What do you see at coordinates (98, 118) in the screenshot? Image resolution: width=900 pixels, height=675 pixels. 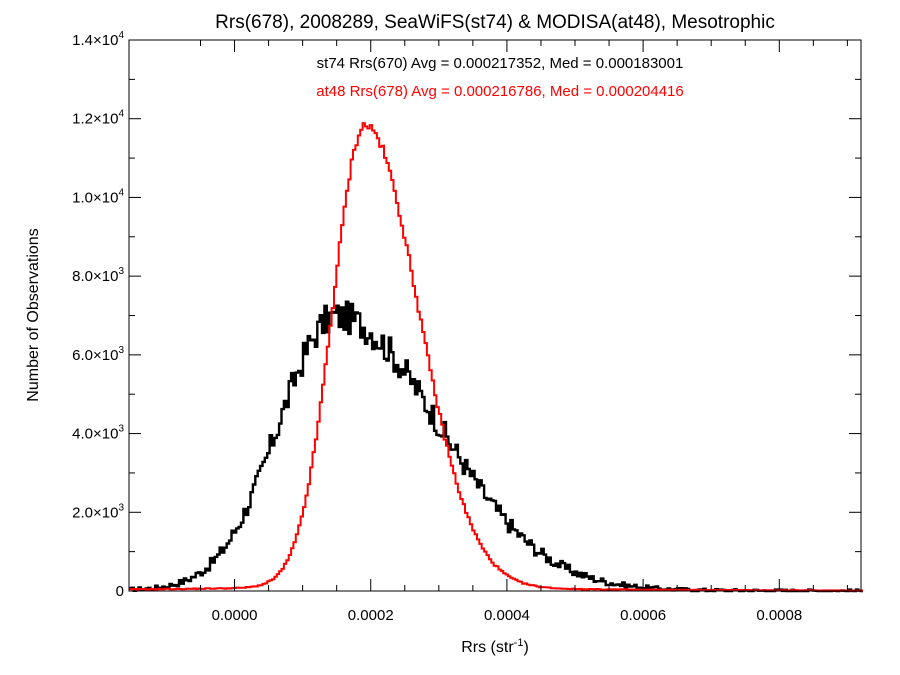 I see `y-tick-label: 1.2×10⁴` at bounding box center [98, 118].